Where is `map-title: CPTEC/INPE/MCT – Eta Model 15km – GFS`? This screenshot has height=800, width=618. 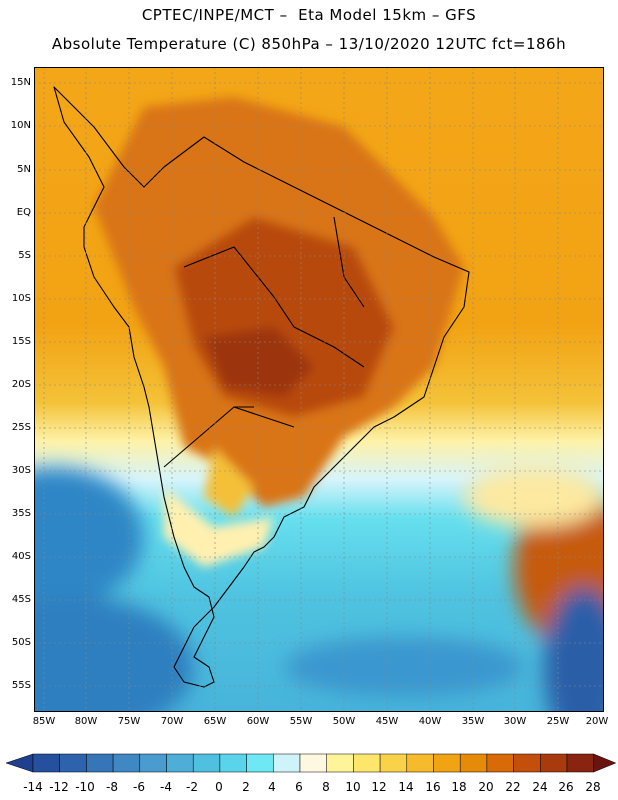
map-title: CPTEC/INPE/MCT – Eta Model 15km – GFS is located at coordinates (309, 15).